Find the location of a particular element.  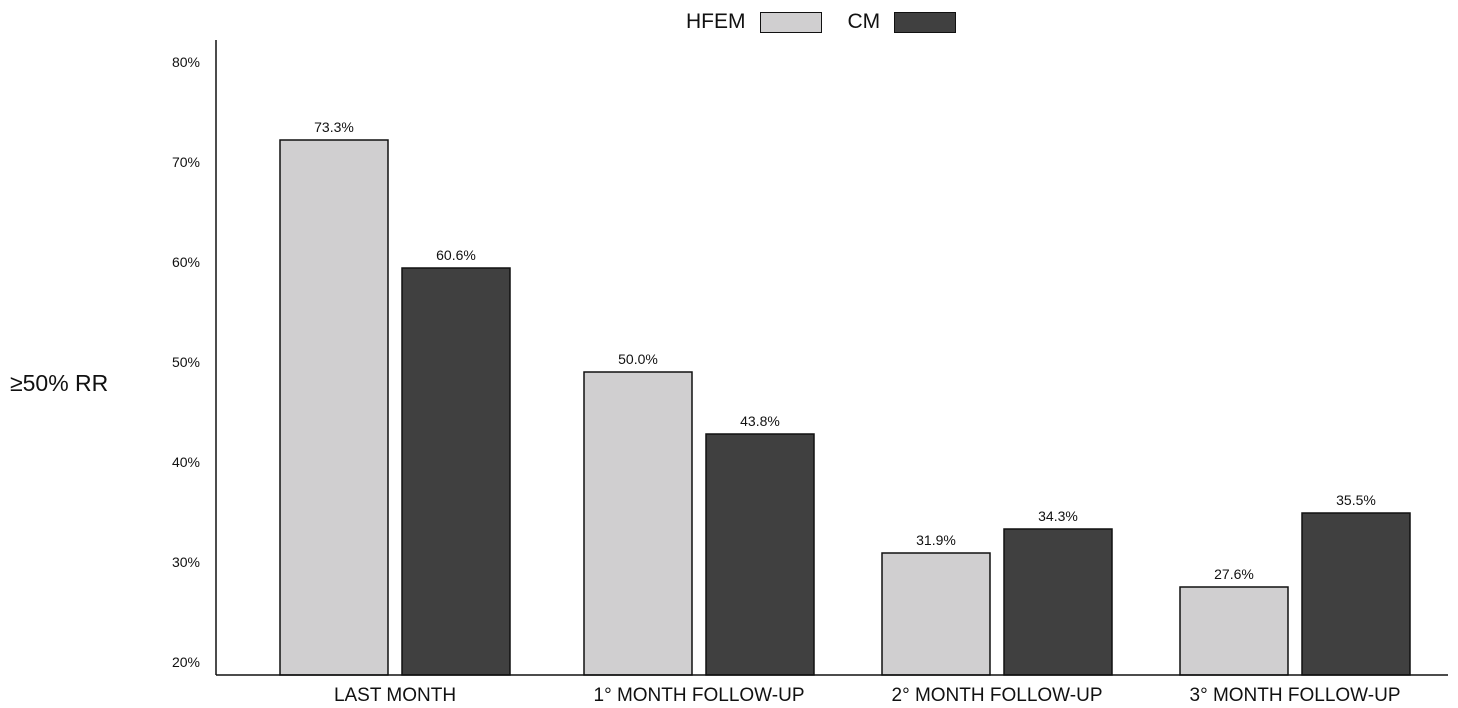

data-label-cm-2: 34.3% is located at coordinates (1058, 516).